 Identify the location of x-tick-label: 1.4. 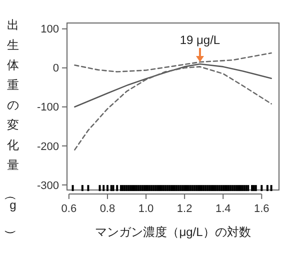
(223, 209).